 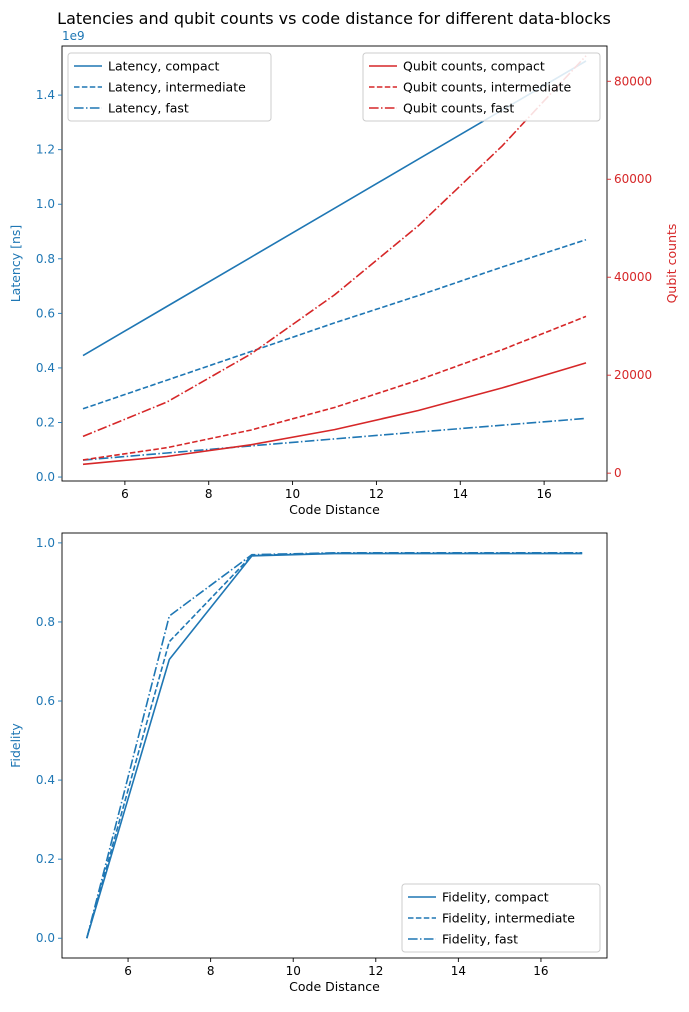 I want to click on legend-label: Latency, intermediate, so click(x=177, y=87).